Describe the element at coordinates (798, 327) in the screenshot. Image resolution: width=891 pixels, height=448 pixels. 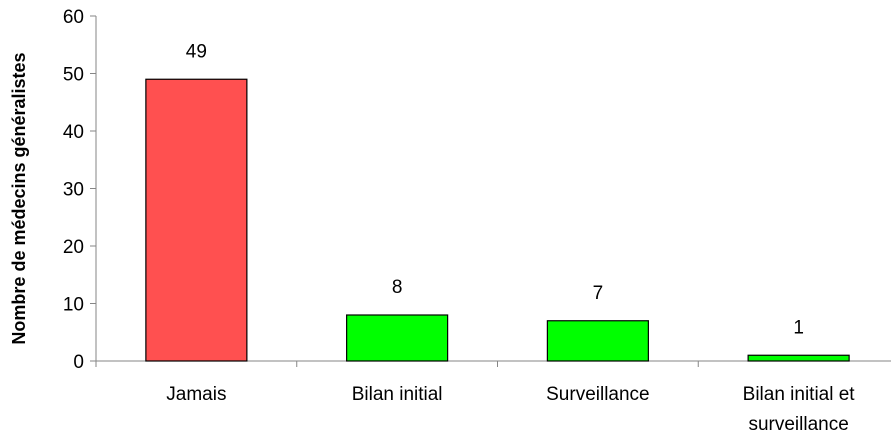
I see `bar-value-label: 1` at that location.